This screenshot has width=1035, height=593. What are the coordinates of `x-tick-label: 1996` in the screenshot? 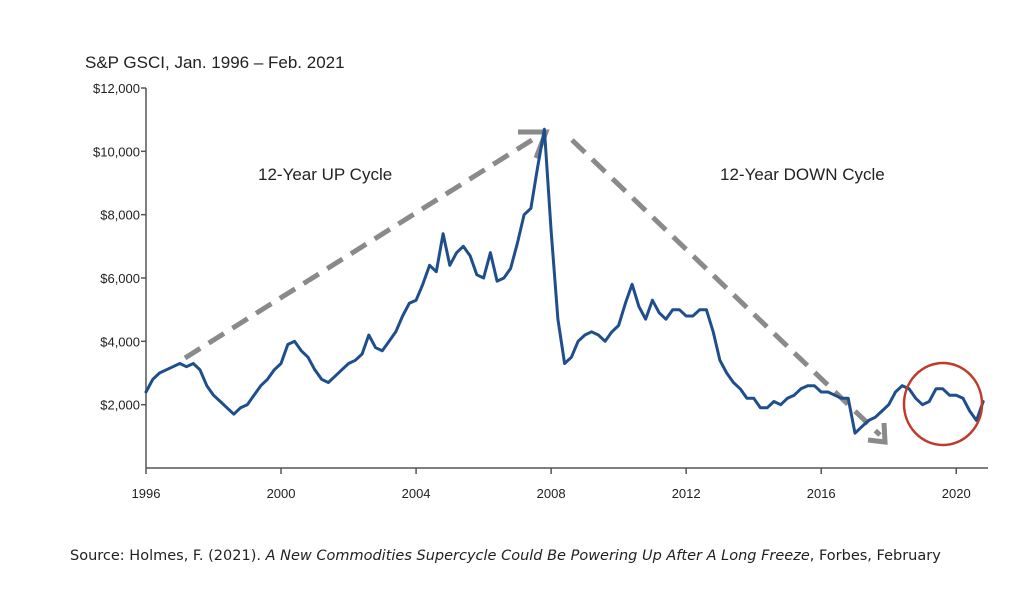 It's located at (146, 493).